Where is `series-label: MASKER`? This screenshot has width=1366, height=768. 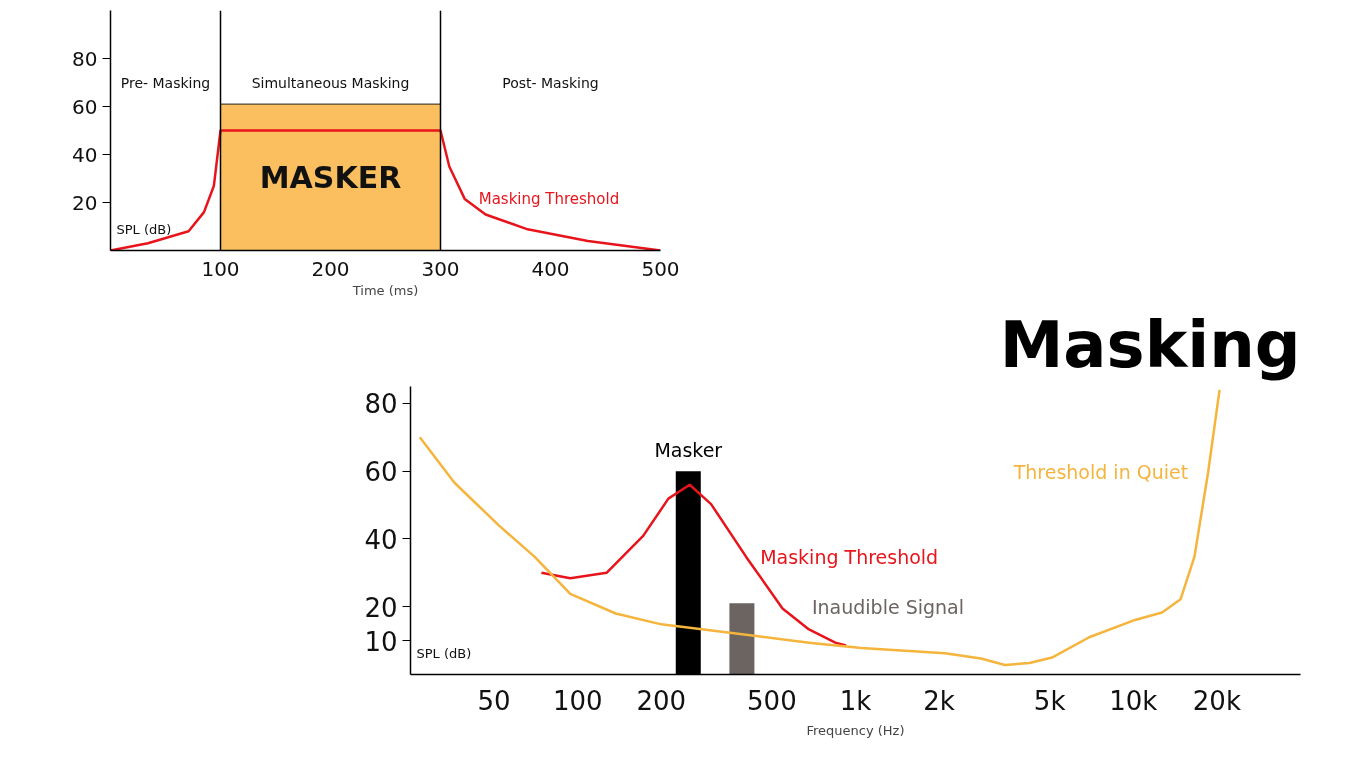 series-label: MASKER is located at coordinates (330, 177).